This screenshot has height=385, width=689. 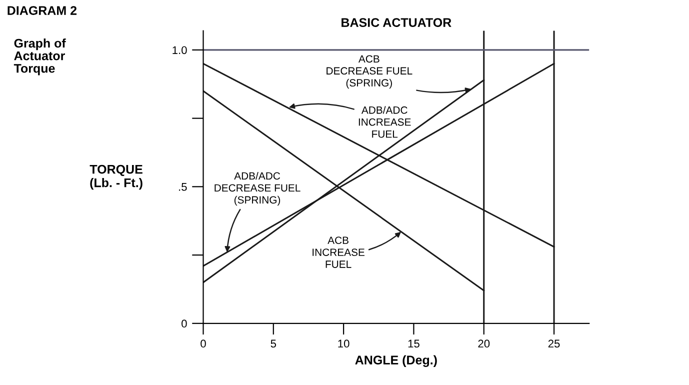 What do you see at coordinates (42, 10) in the screenshot?
I see `text: DIAGRAM 2` at bounding box center [42, 10].